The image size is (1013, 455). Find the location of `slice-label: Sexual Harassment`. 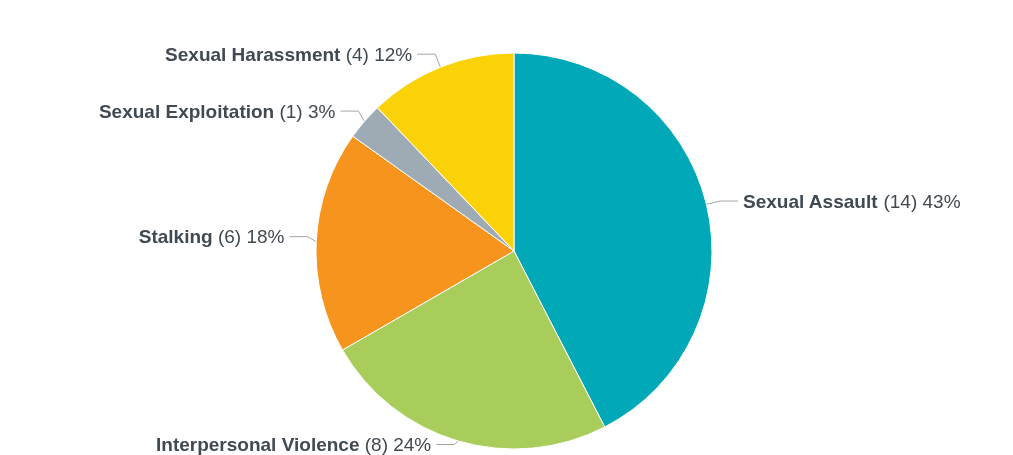

slice-label: Sexual Harassment is located at coordinates (253, 54).